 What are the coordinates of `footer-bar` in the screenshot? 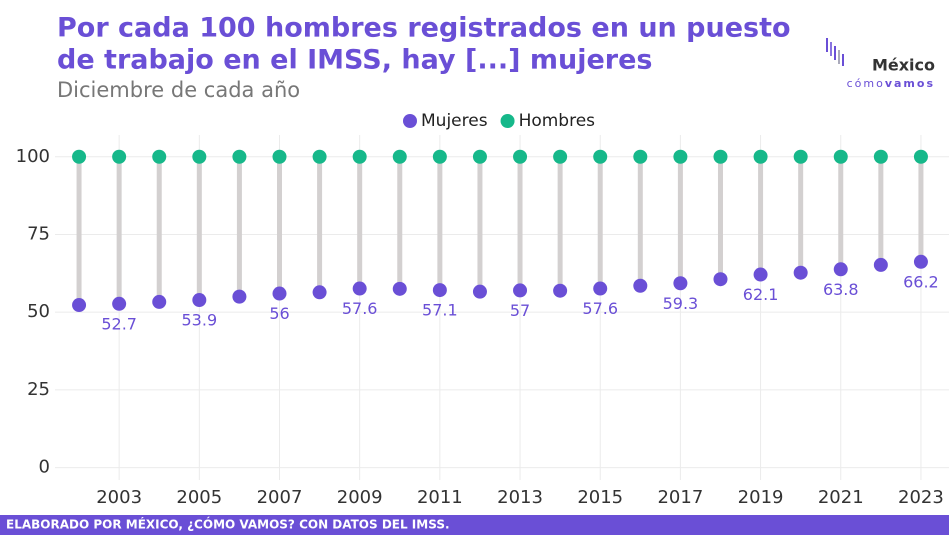 It's located at (474, 525).